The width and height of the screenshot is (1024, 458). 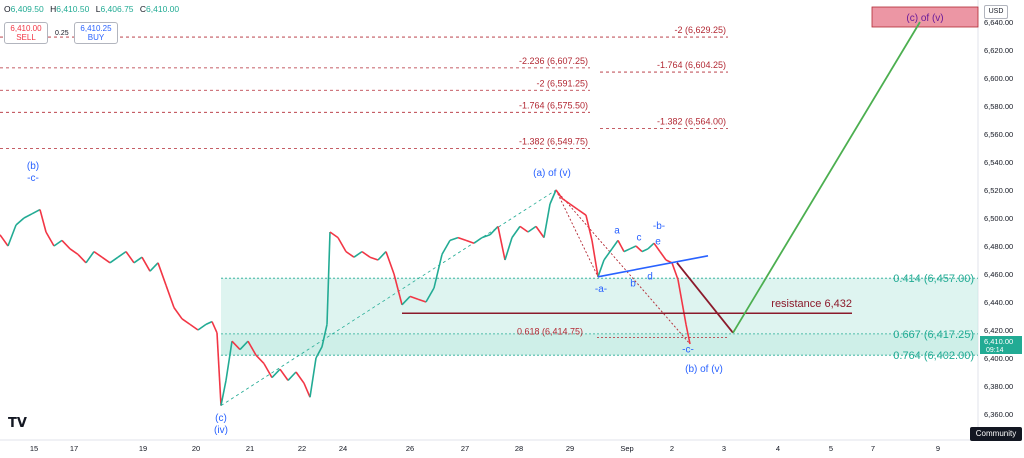 What do you see at coordinates (998, 78) in the screenshot?
I see `y-tick-label: 6,600.00` at bounding box center [998, 78].